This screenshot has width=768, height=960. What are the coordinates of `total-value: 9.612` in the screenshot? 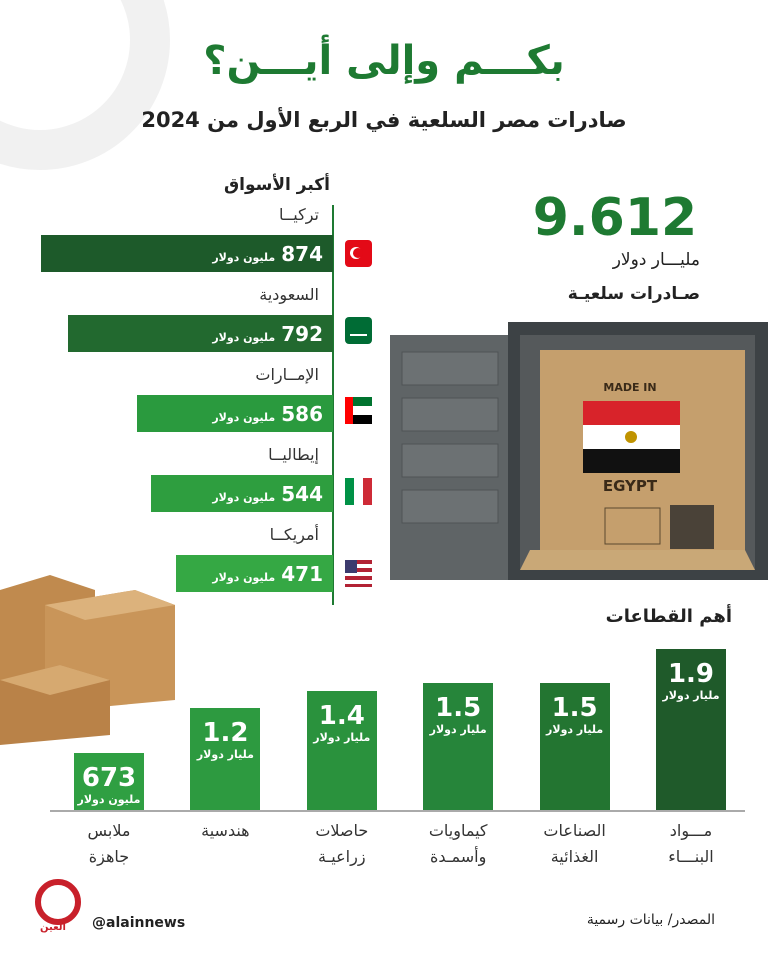 It's located at (615, 218).